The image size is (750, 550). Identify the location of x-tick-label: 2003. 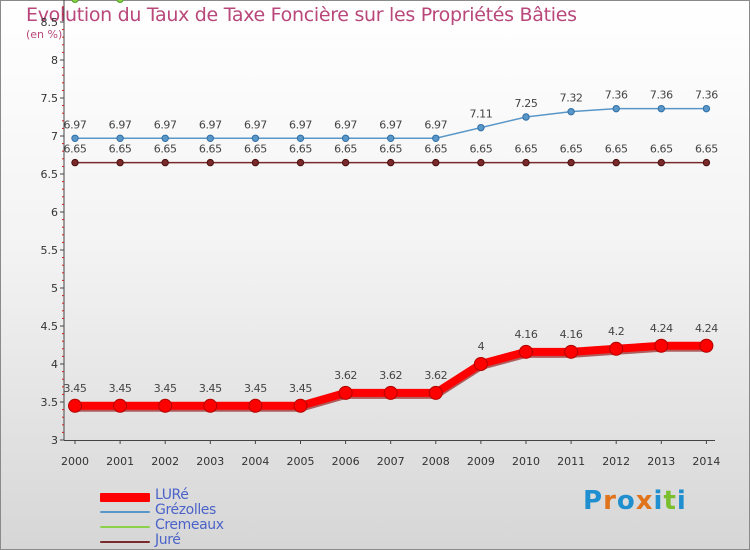
(210, 461).